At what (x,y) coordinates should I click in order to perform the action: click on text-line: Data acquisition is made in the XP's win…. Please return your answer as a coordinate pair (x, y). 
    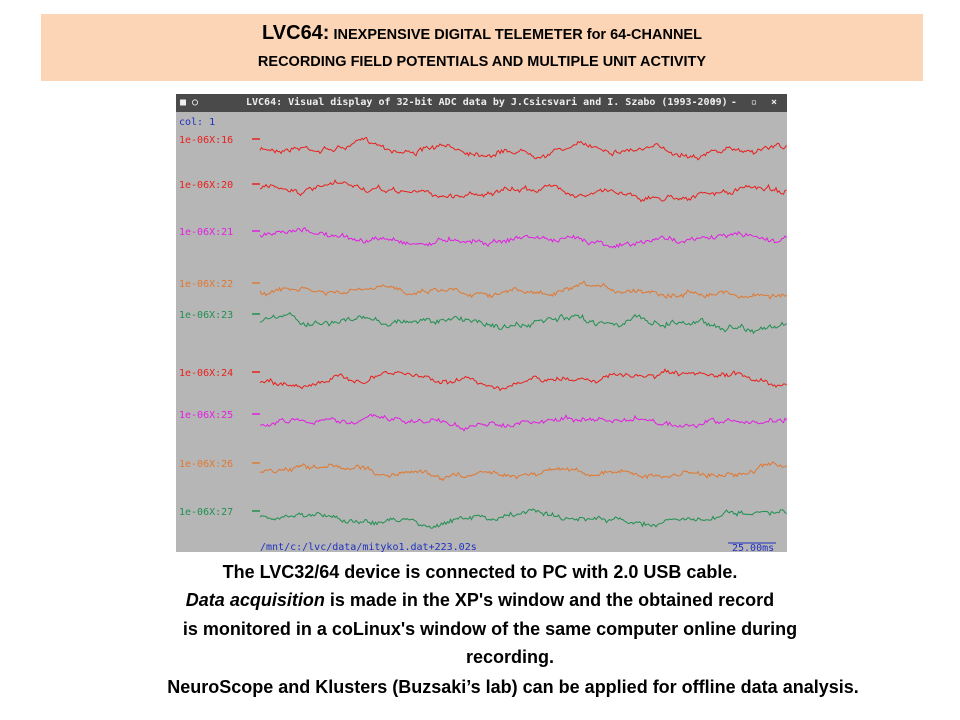
    Looking at the image, I should click on (480, 600).